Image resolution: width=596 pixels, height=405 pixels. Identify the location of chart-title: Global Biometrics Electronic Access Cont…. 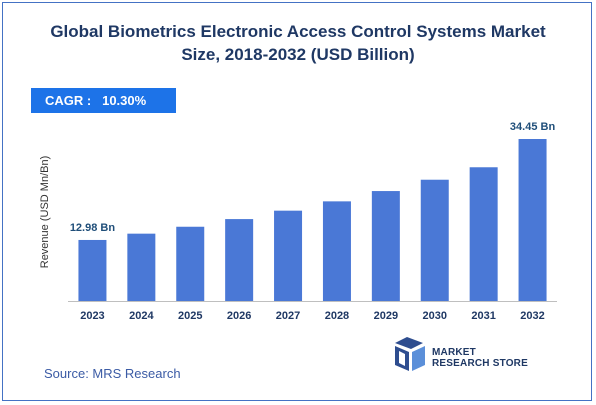
(298, 43).